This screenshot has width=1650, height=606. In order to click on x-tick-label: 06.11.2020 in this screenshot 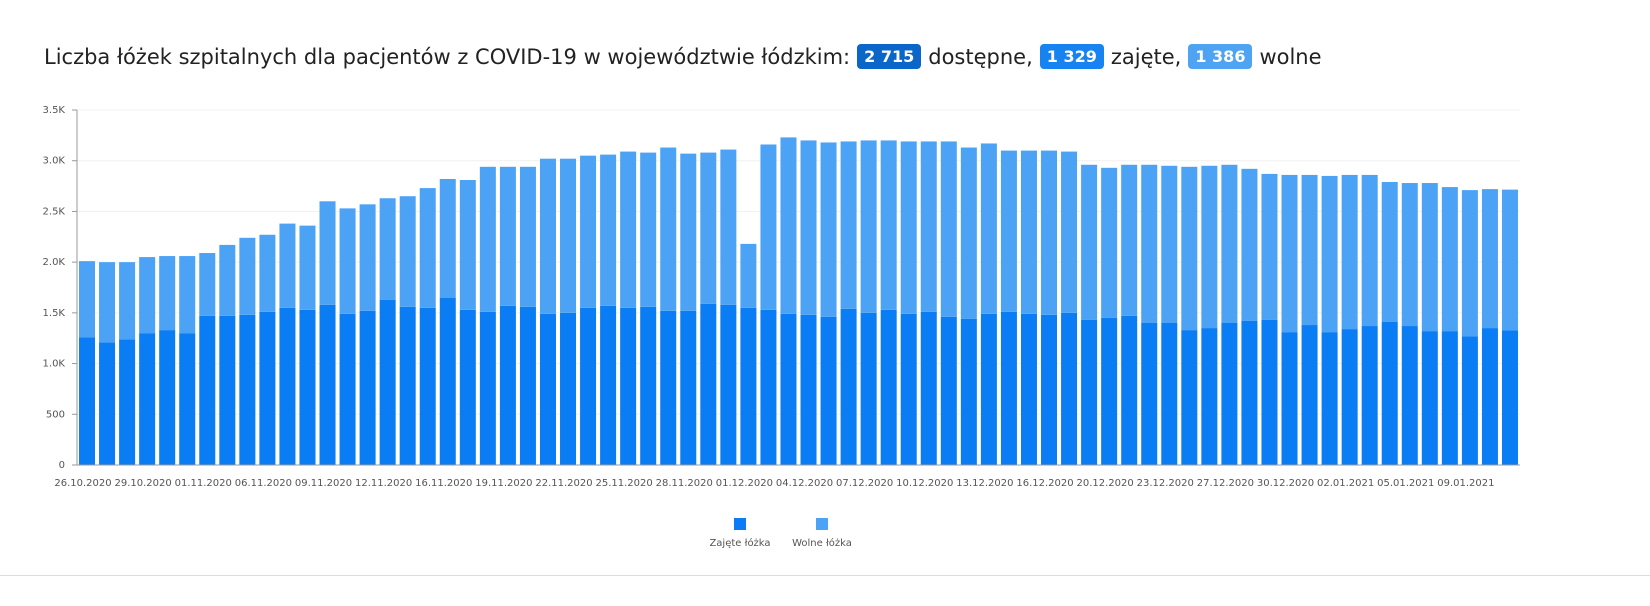, I will do `click(263, 483)`.